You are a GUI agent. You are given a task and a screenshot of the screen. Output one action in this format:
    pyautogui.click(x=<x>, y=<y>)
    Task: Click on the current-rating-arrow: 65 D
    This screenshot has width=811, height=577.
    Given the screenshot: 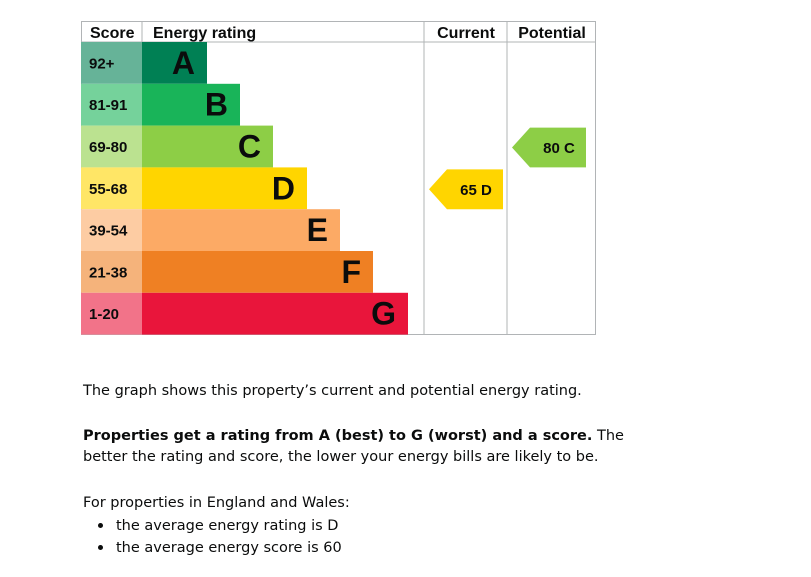 What is the action you would take?
    pyautogui.click(x=466, y=189)
    